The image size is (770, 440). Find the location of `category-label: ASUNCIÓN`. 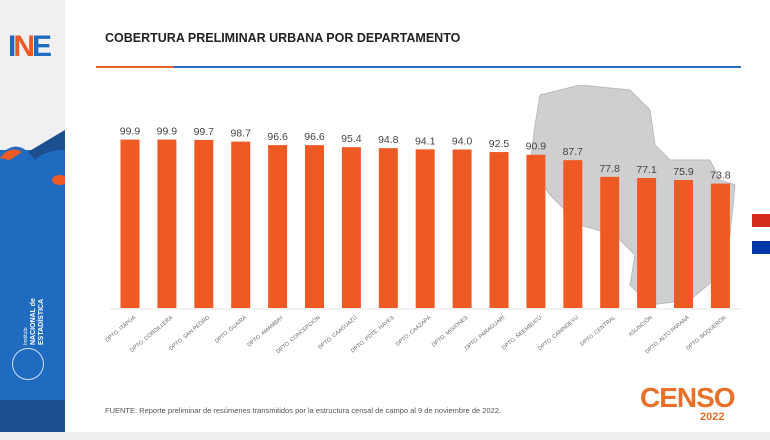

category-label: ASUNCIÓN is located at coordinates (640, 326).